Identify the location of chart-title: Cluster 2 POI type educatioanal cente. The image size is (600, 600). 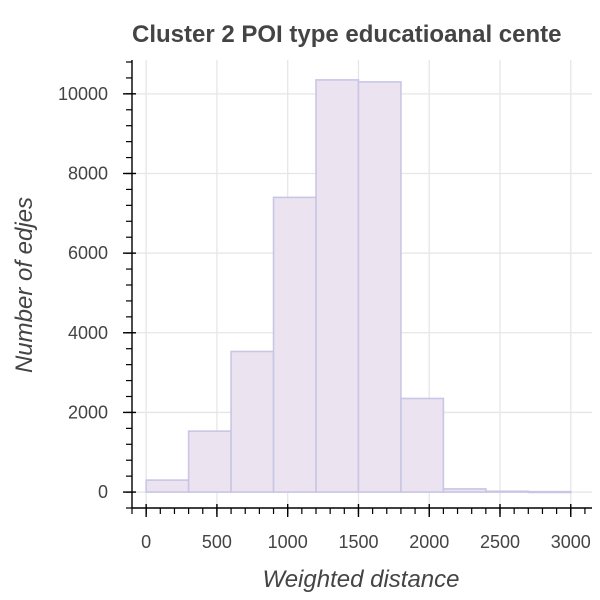
(346, 34).